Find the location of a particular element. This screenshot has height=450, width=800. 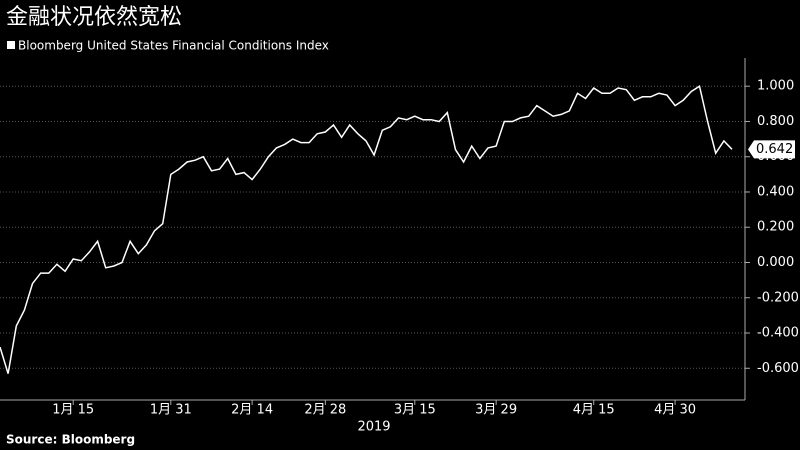

x-axis-label: 2019 is located at coordinates (373, 427).